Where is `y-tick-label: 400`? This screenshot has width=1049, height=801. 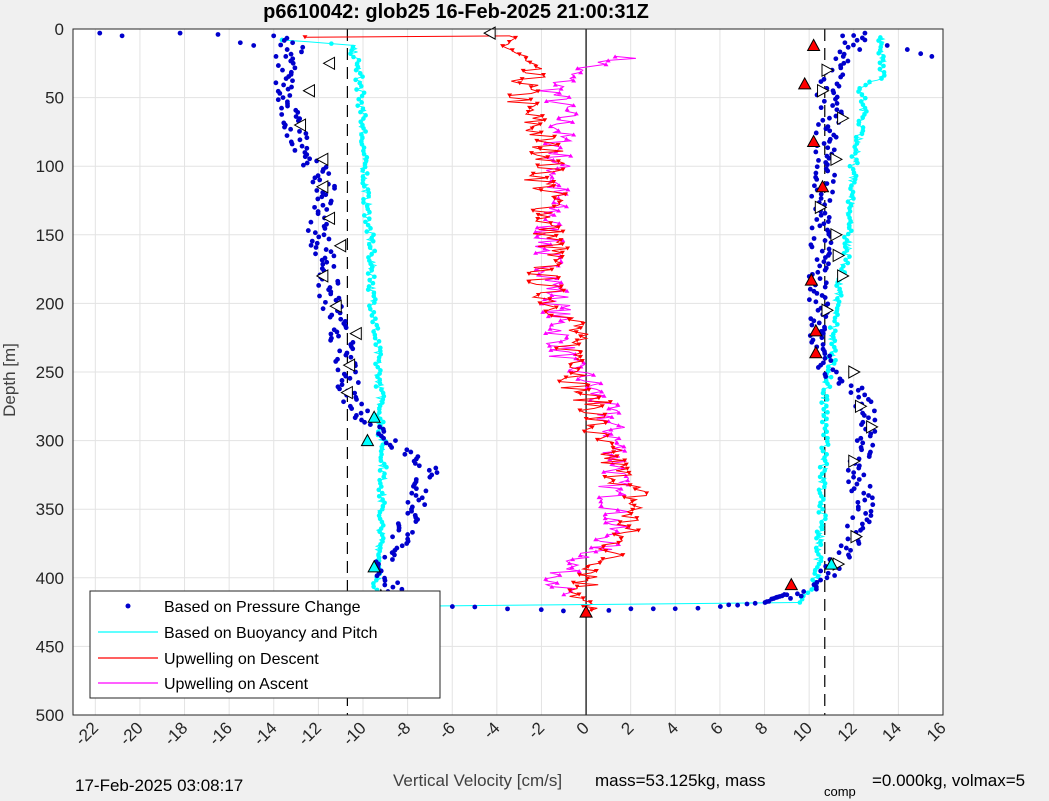 y-tick-label: 400 is located at coordinates (50, 578).